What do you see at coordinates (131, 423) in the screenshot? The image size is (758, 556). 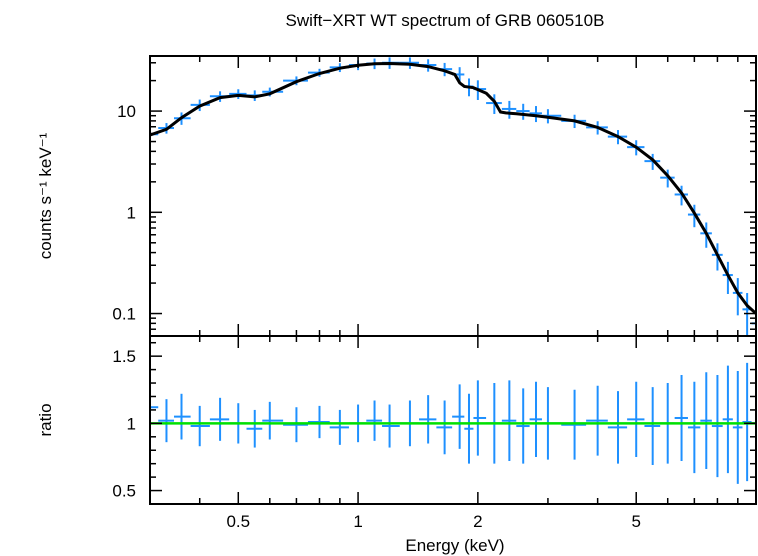 I see `ratio-y-tick-label: 1` at bounding box center [131, 423].